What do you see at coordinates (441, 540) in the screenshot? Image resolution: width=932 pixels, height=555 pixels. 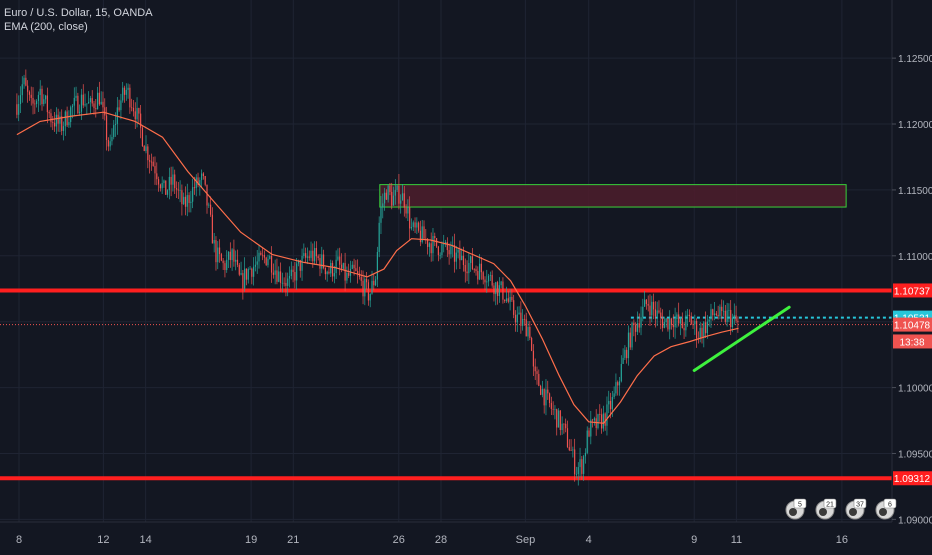 I see `x-tick-label: 28` at bounding box center [441, 540].